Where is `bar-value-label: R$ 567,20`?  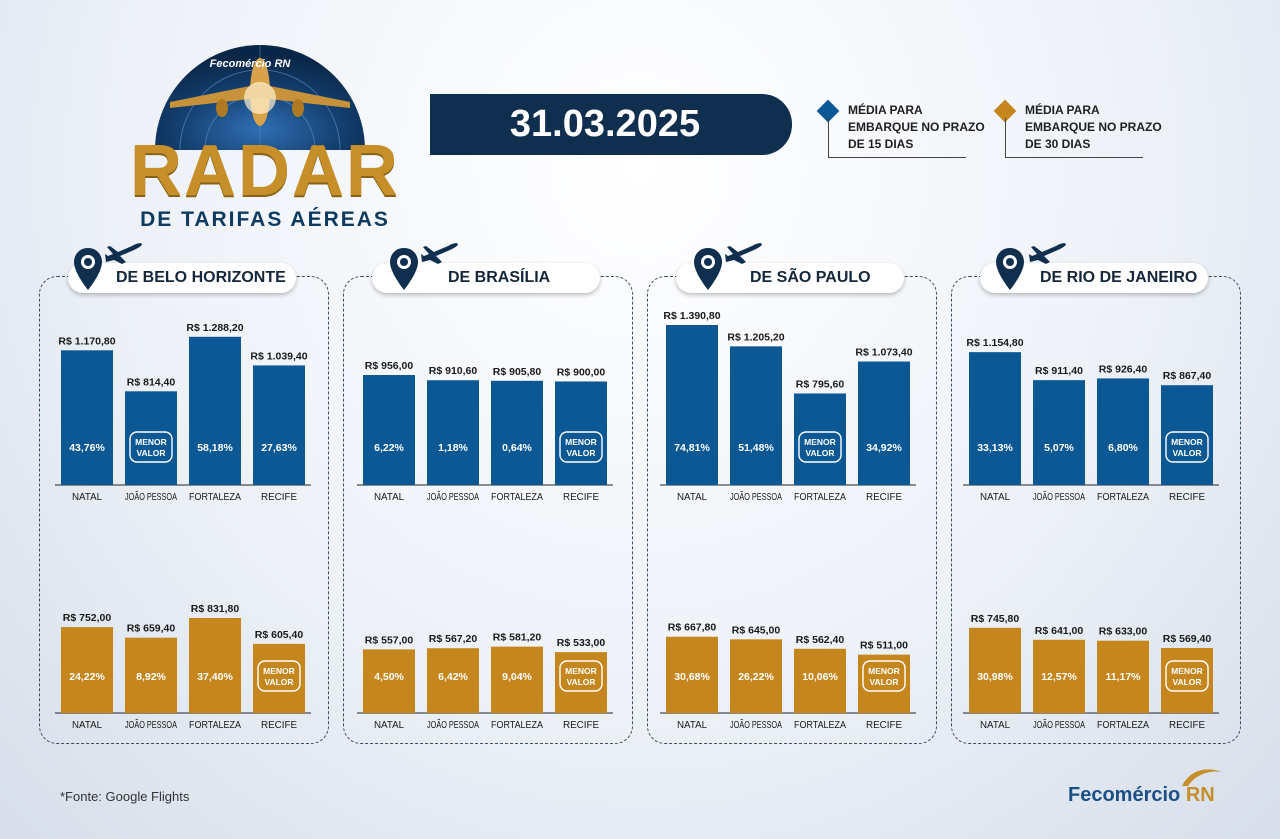 bar-value-label: R$ 567,20 is located at coordinates (453, 639).